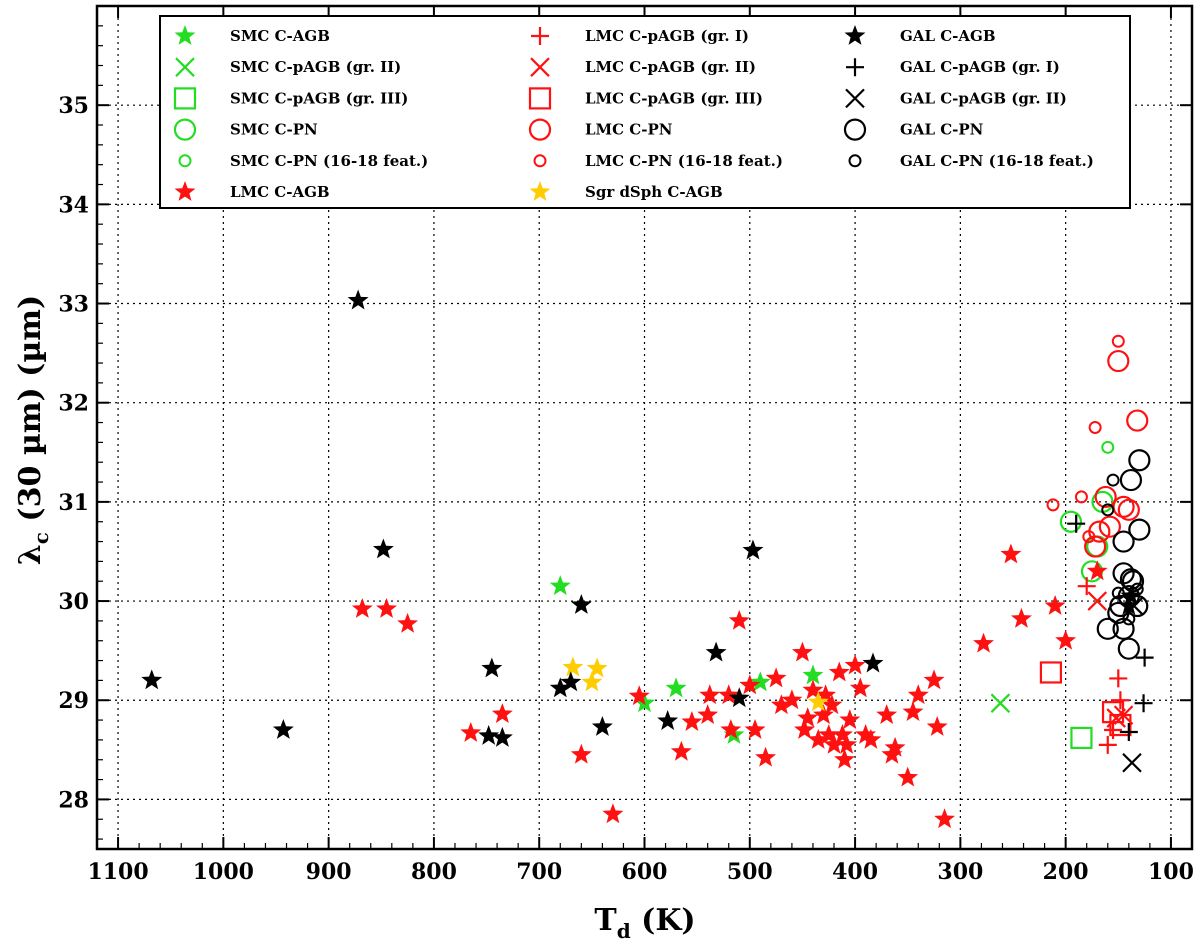  Describe the element at coordinates (73, 305) in the screenshot. I see `y-tick-label: 33` at that location.